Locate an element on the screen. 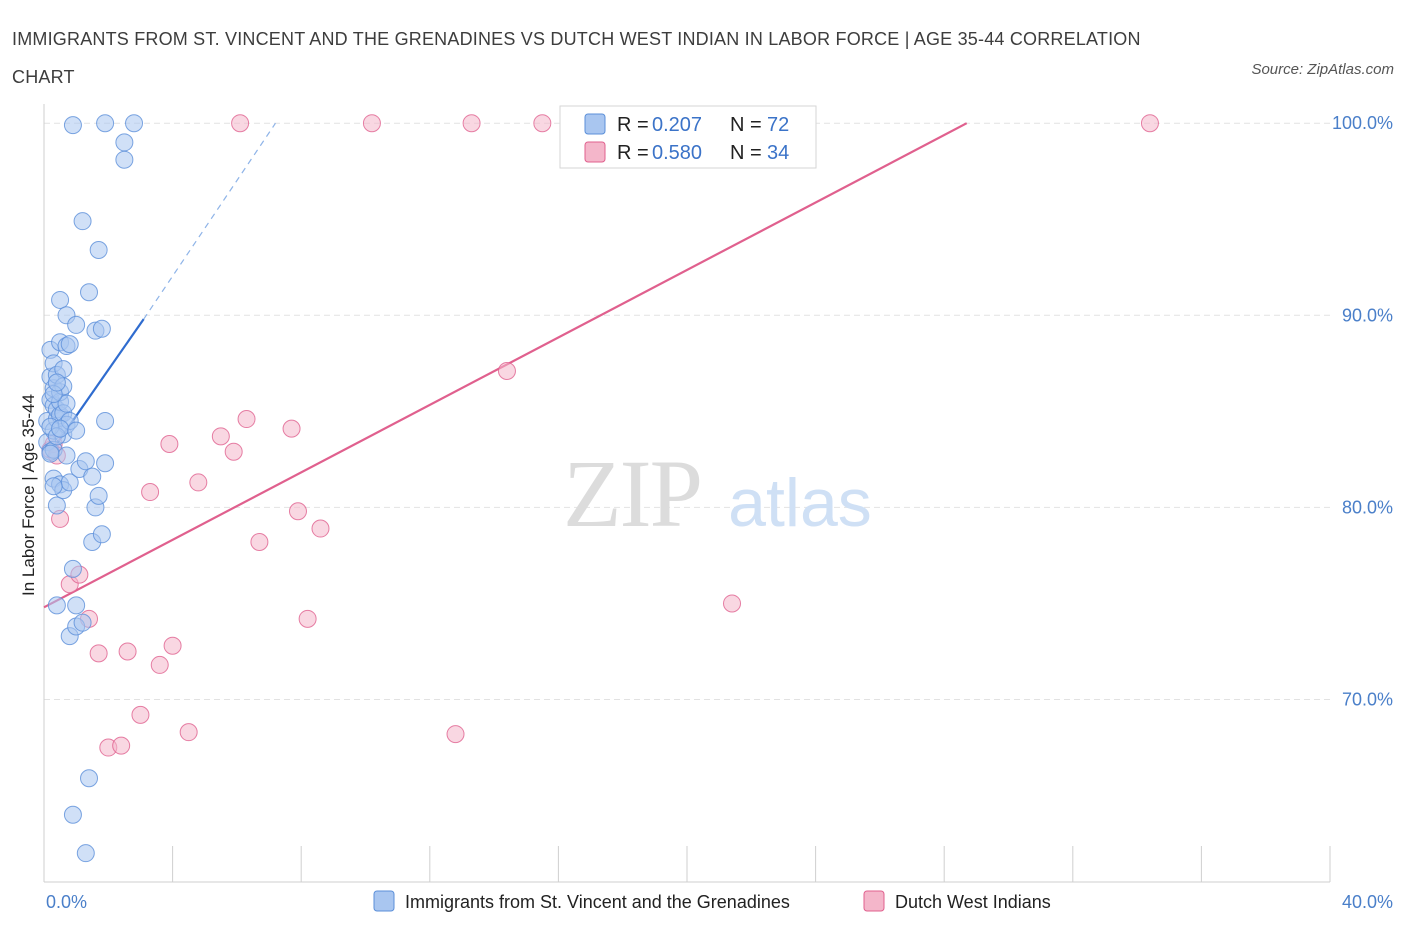  series-legend-label-pink: Dutch West Indians is located at coordinates (973, 902).